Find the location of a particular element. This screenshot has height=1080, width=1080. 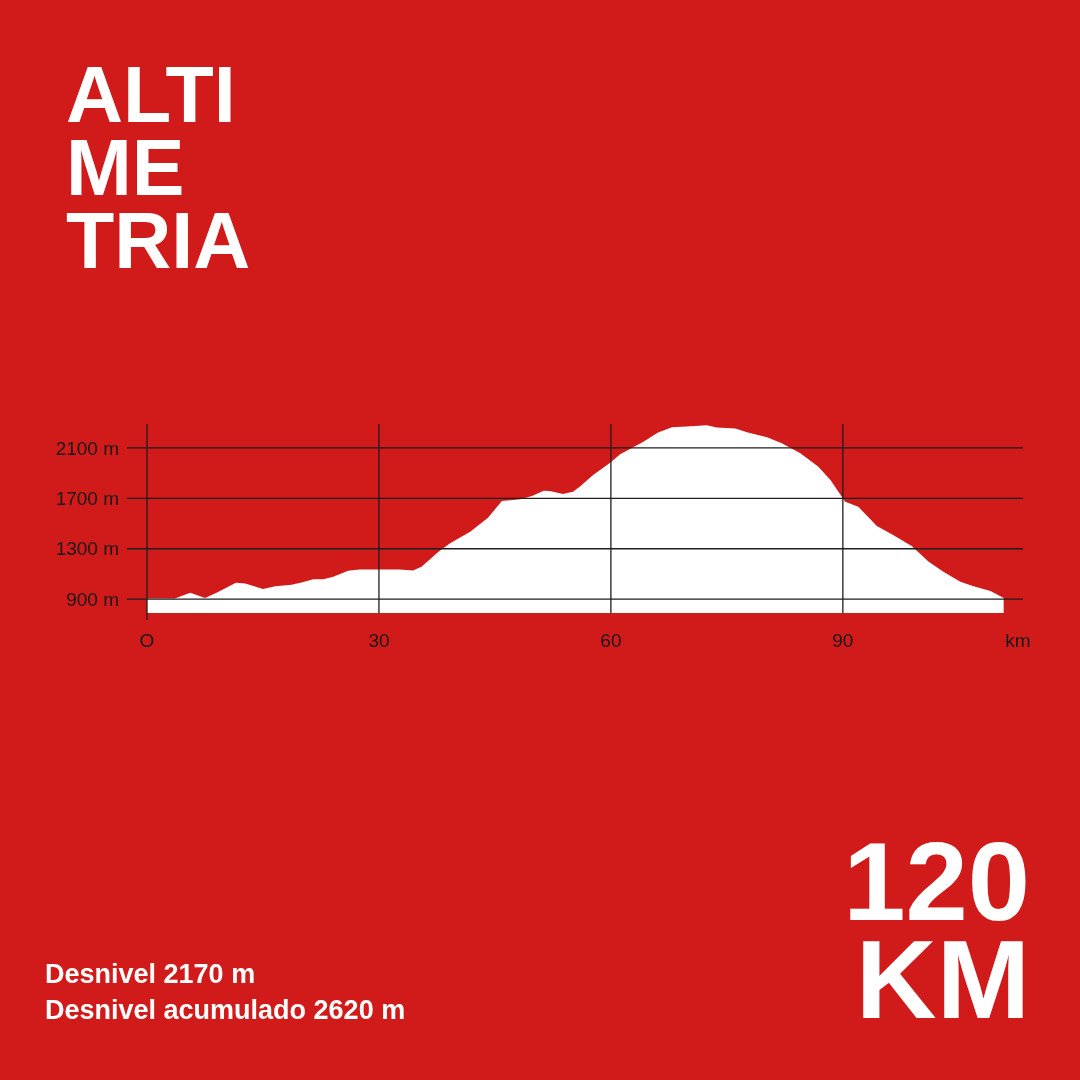

y-tick-label: 1300 m is located at coordinates (87, 549).